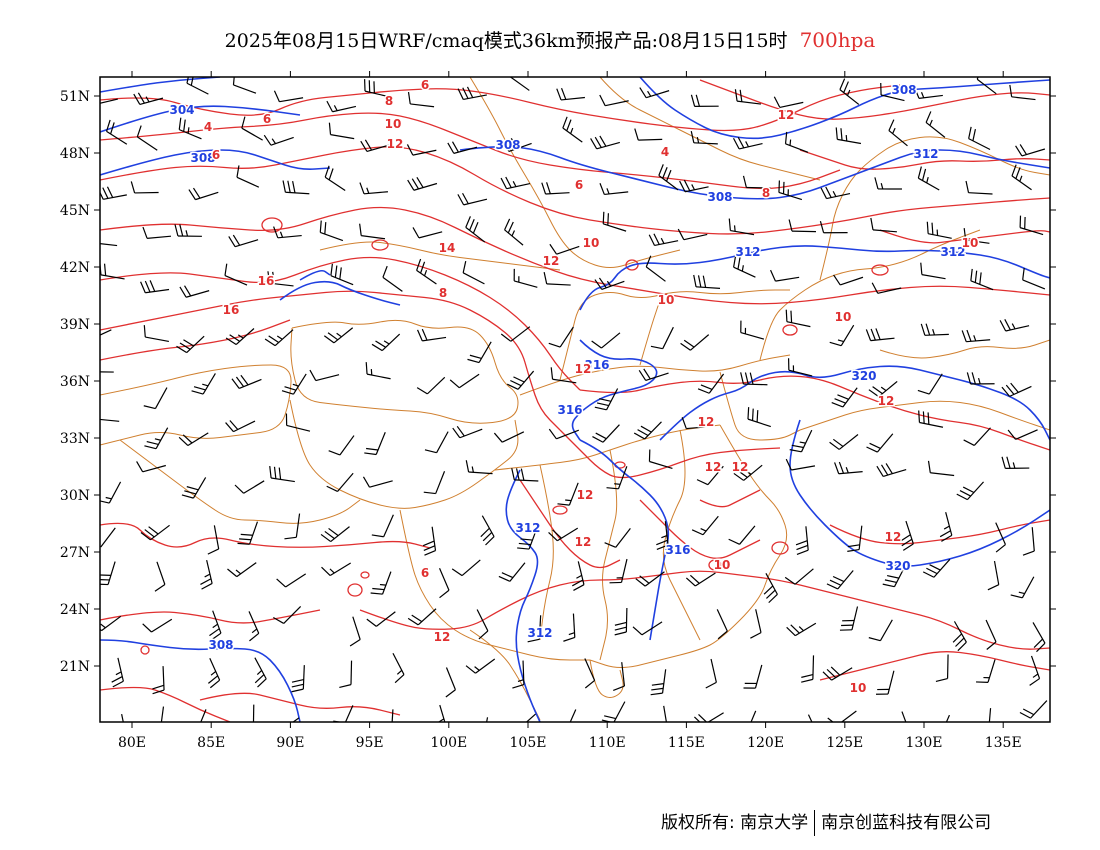 Image resolution: width=1100 pixels, height=850 pixels. Describe the element at coordinates (1003, 743) in the screenshot. I see `lon-label: 135E` at that location.